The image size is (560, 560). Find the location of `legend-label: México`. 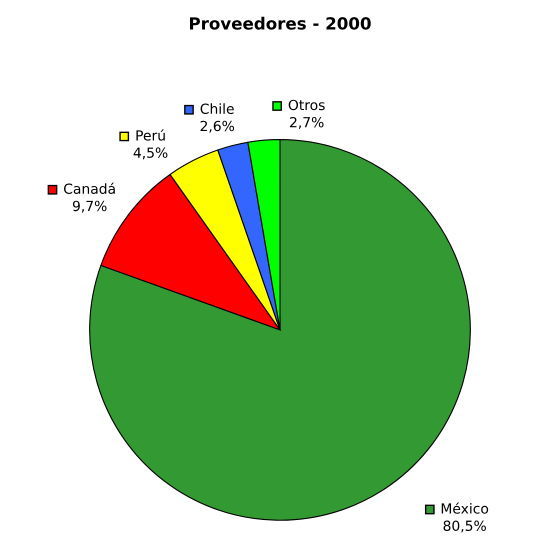

legend-label: México is located at coordinates (465, 508).